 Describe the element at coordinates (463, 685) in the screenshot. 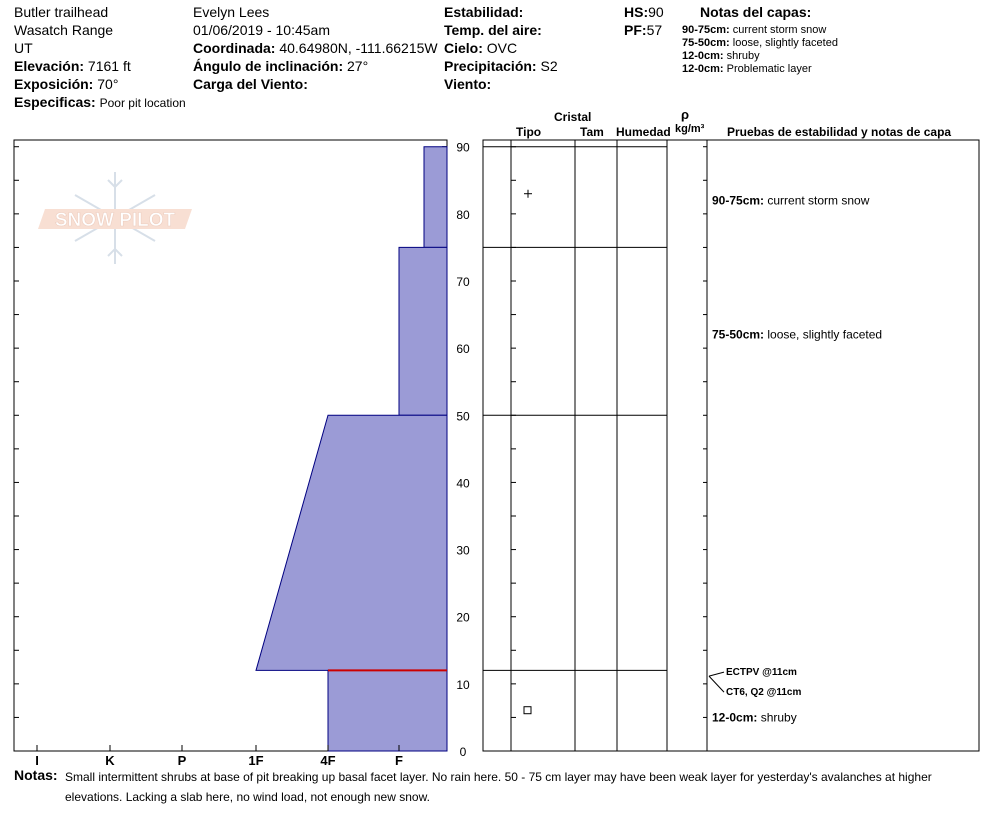

I see `y-tick-label: 10` at that location.